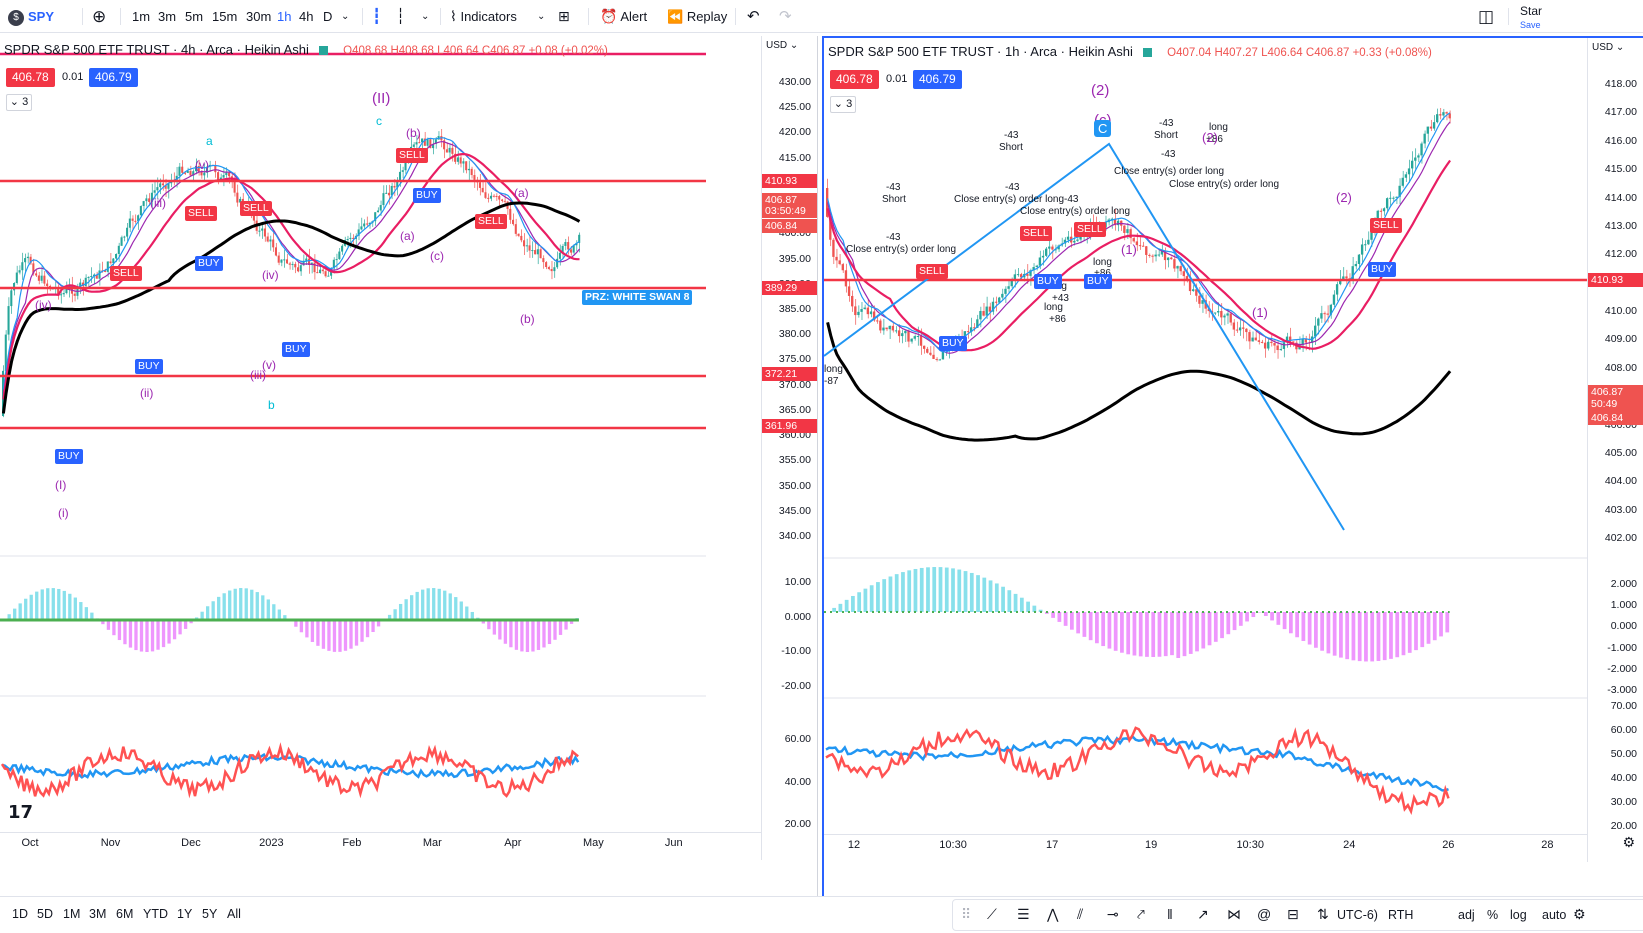 The image size is (1643, 933). What do you see at coordinates (854, 79) in the screenshot?
I see `right-sell-price-button: 406.78` at bounding box center [854, 79].